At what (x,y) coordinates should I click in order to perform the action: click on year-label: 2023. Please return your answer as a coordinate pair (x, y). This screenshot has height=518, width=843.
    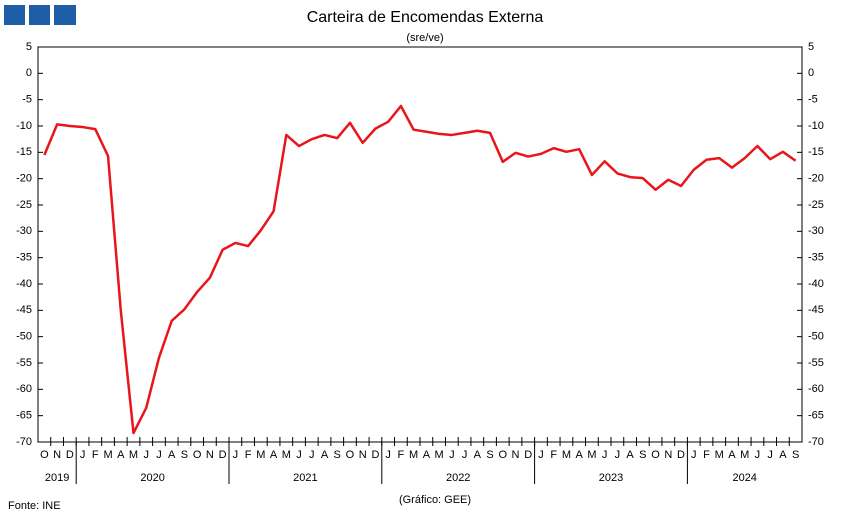
    Looking at the image, I should click on (611, 478).